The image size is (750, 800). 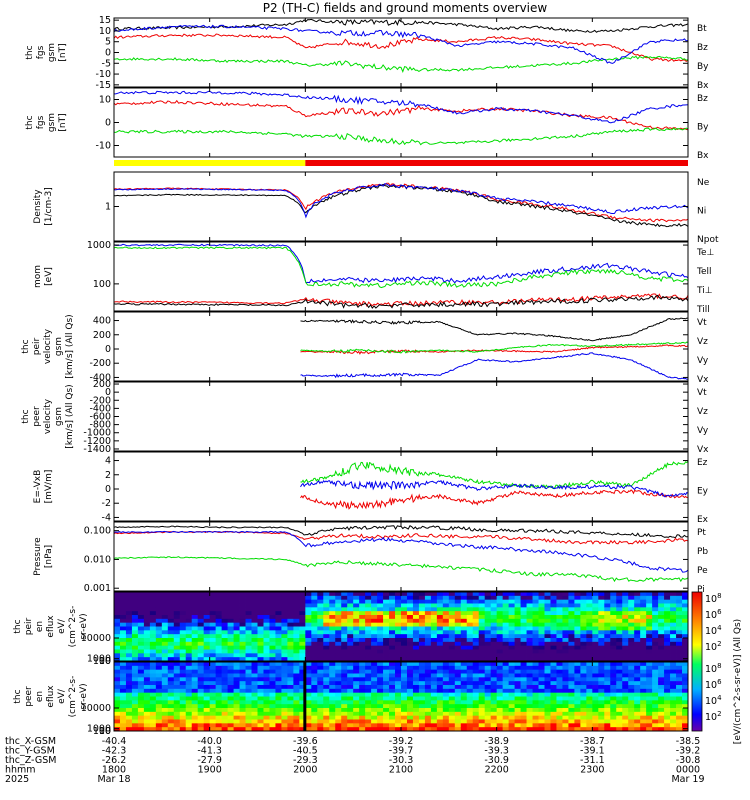 What do you see at coordinates (40, 626) in the screenshot?
I see `y-axis-label-line: en` at bounding box center [40, 626].